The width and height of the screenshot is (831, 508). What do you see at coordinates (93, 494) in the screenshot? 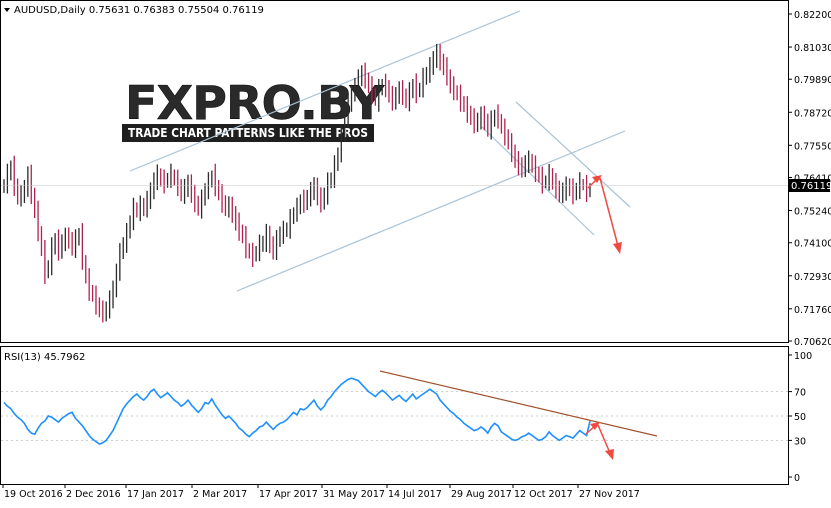
I see `time-tick-label: 2 Dec 2016` at bounding box center [93, 494].